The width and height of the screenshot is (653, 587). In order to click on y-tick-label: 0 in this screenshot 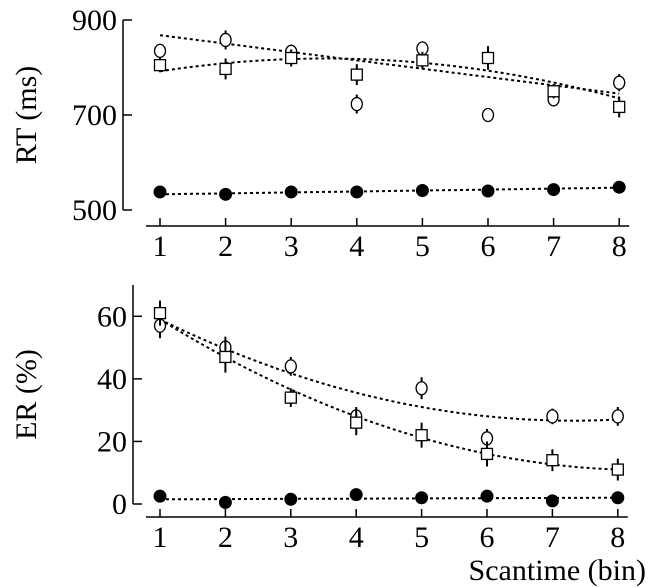, I will do `click(119, 504)`.